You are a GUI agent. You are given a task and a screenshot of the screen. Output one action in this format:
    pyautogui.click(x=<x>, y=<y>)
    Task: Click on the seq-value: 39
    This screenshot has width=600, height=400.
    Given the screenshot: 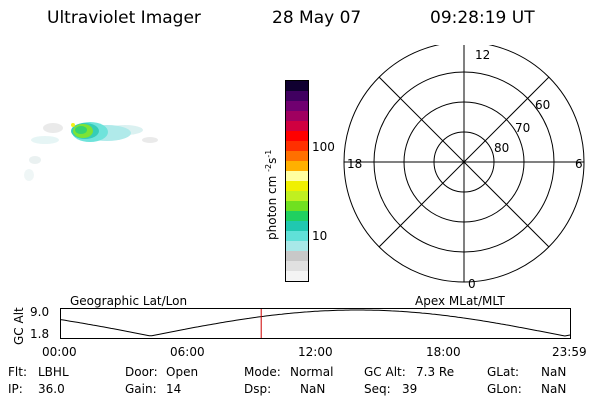 What is the action you would take?
    pyautogui.click(x=410, y=389)
    